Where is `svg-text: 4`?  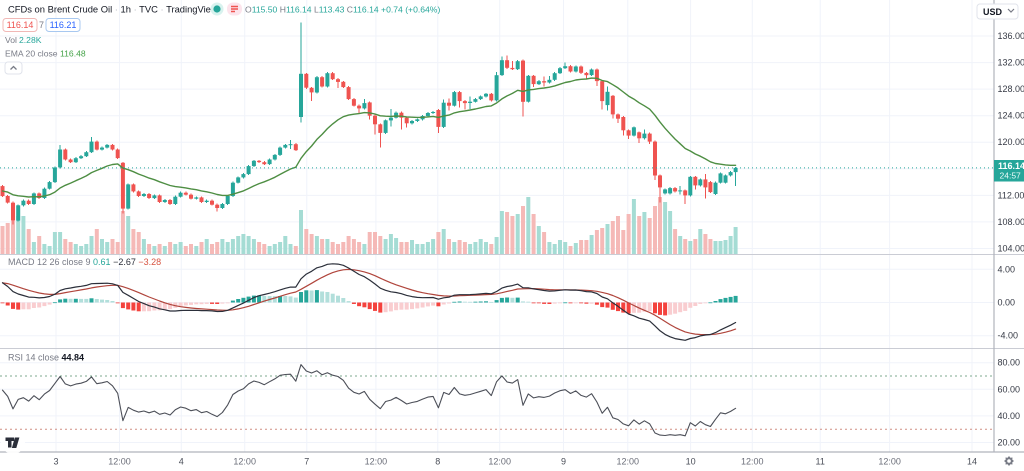 svg-text: 4 is located at coordinates (181, 462).